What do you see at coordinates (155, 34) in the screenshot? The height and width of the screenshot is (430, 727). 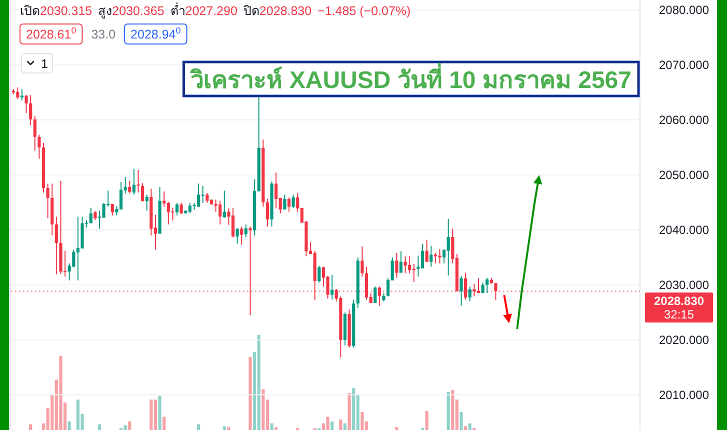 I see `annotation: 2028.94$^{0}$` at bounding box center [155, 34].